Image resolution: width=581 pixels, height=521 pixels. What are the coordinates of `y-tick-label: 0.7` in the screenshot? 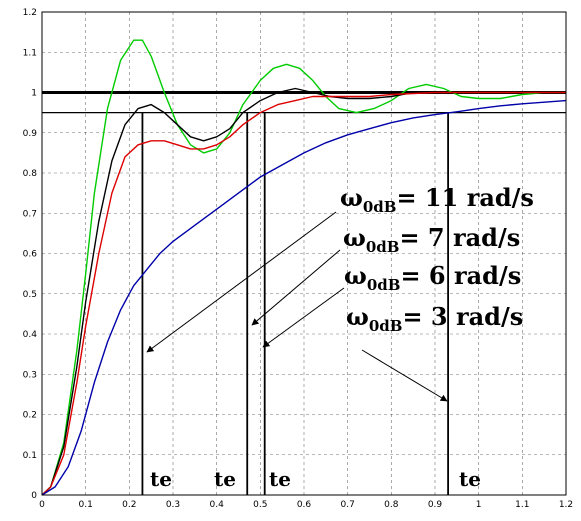 It's located at (30, 214).